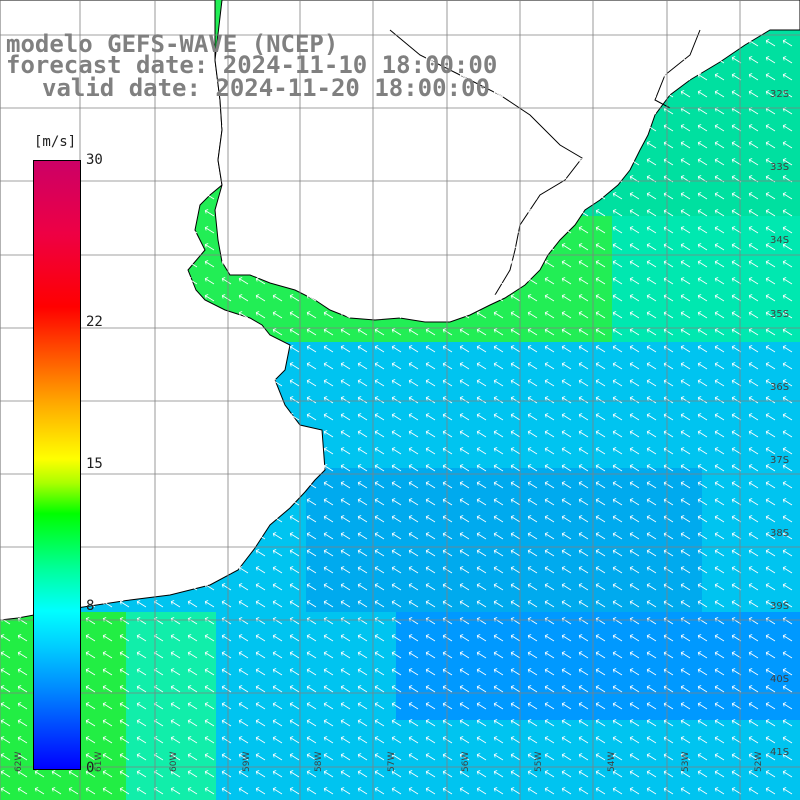  I want to click on lat-label-32s: 32S, so click(780, 94).